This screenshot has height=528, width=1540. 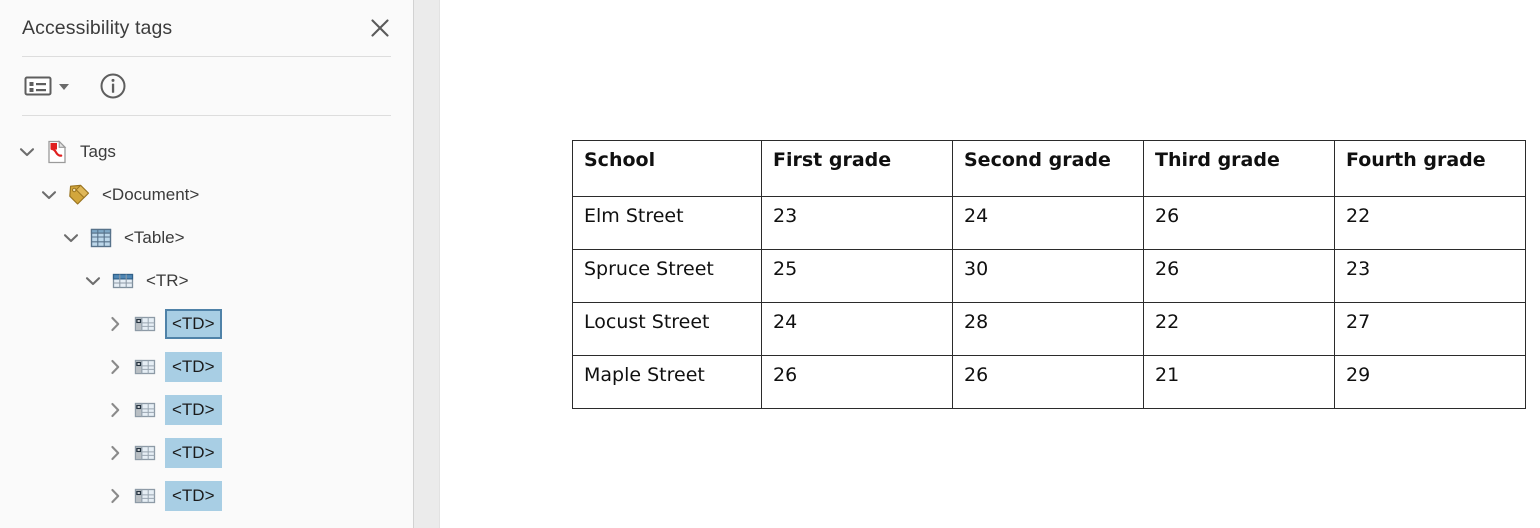 I want to click on table-column-header: Fourth grade, so click(x=1430, y=168).